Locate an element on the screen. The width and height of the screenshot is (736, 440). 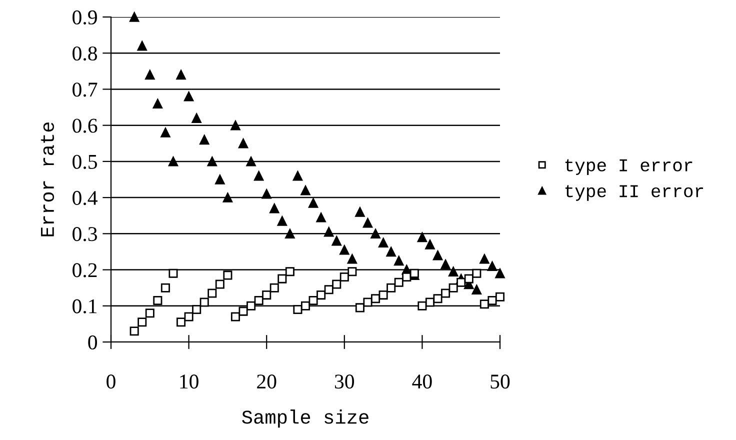
x-axis-title: Sample size is located at coordinates (305, 419).